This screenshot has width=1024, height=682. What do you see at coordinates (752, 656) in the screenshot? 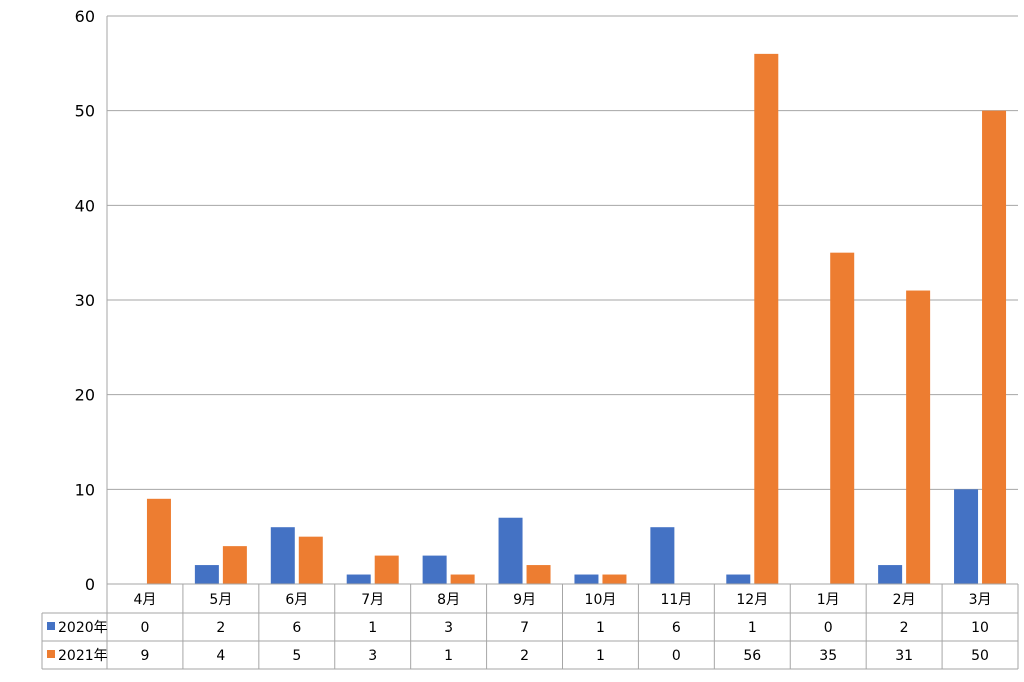
I see `table-cell-value: 56` at bounding box center [752, 656].